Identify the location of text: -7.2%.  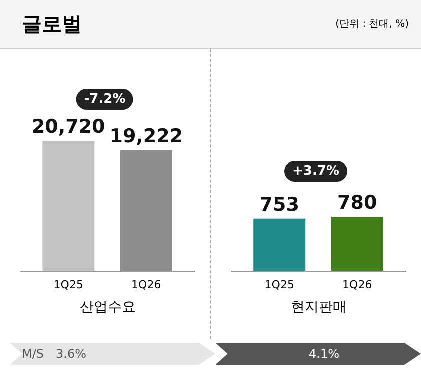
(105, 99).